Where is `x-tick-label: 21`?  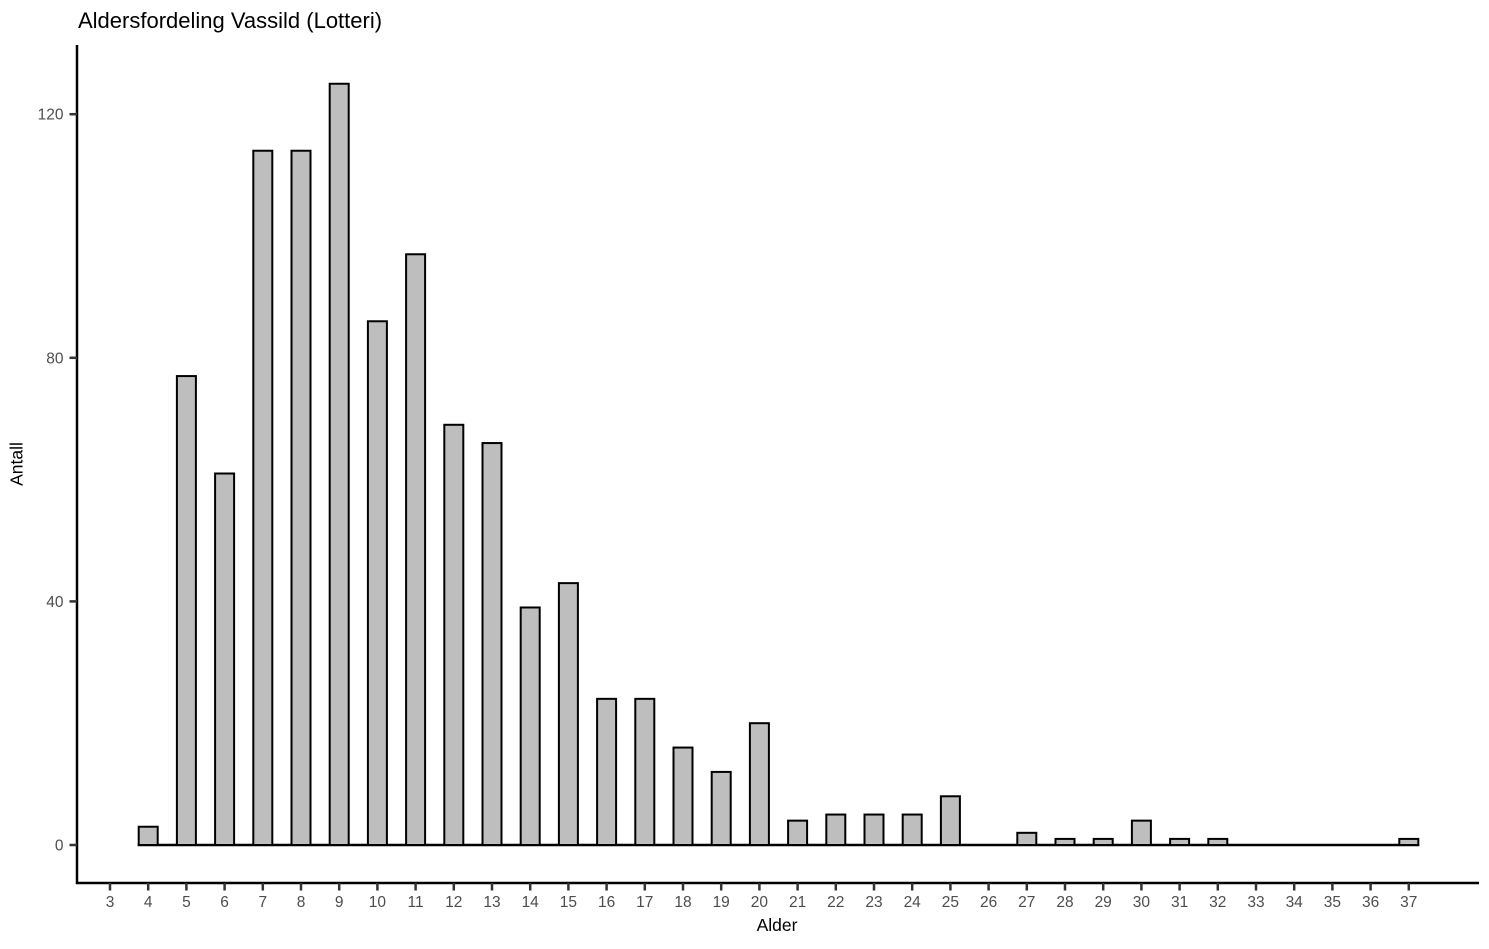 x-tick-label: 21 is located at coordinates (797, 902).